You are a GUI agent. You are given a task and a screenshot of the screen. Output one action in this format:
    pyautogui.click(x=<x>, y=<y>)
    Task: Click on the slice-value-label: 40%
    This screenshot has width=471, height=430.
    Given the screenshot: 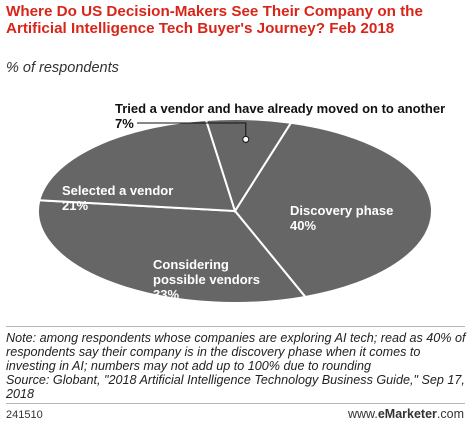 What is the action you would take?
    pyautogui.click(x=303, y=225)
    